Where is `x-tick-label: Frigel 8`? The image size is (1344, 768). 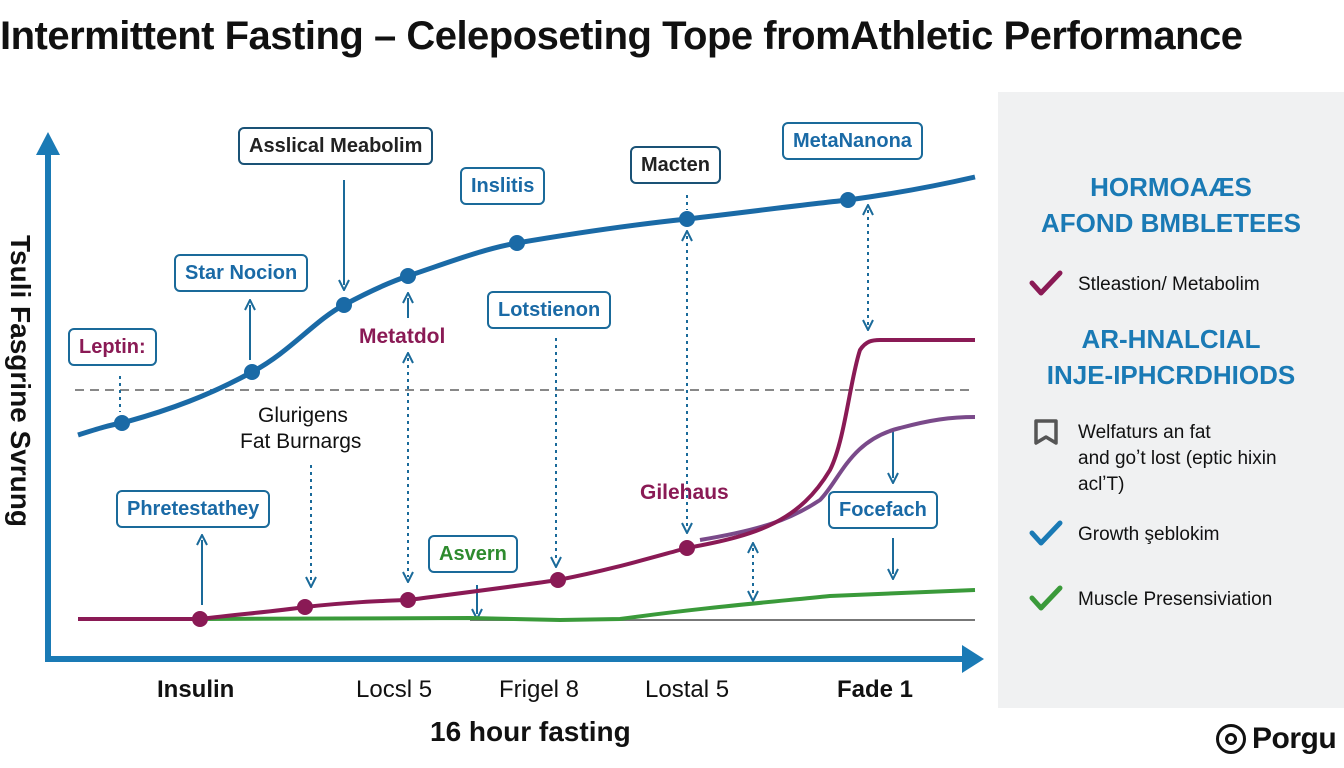
x-tick-label: Frigel 8 is located at coordinates (539, 689).